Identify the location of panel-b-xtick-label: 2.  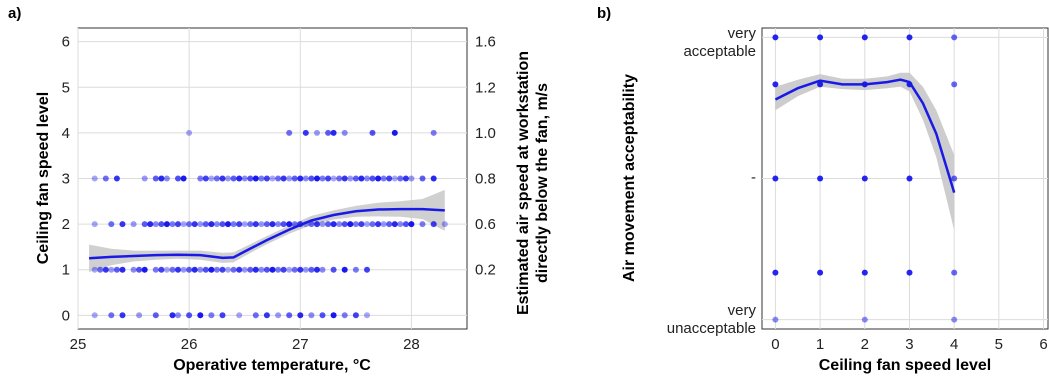
(865, 344).